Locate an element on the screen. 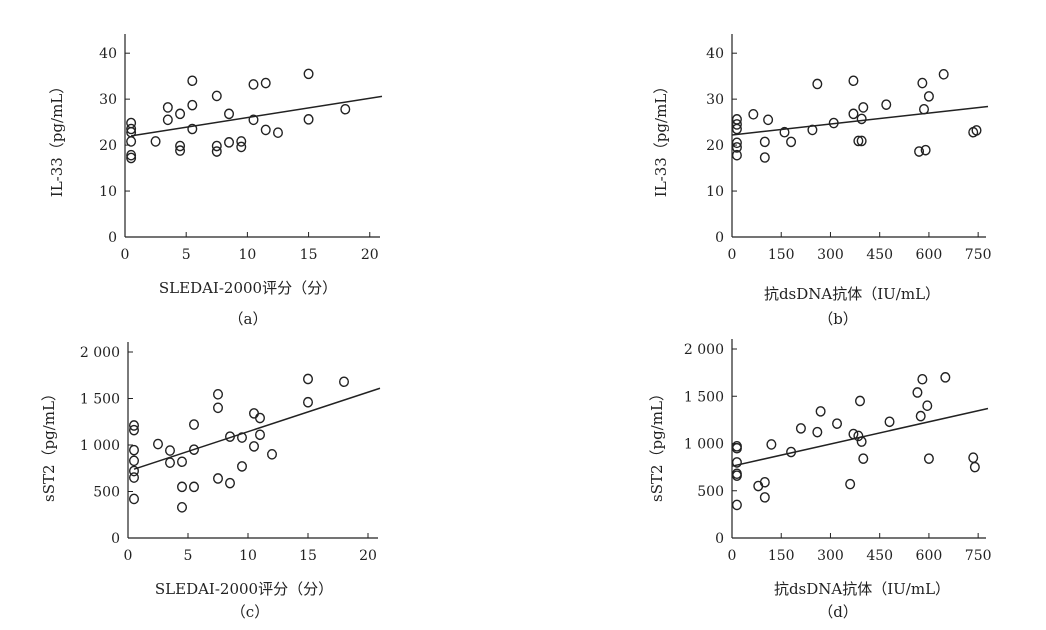 The width and height of the screenshot is (1046, 630). y-tick-label: 1 500 is located at coordinates (100, 400).